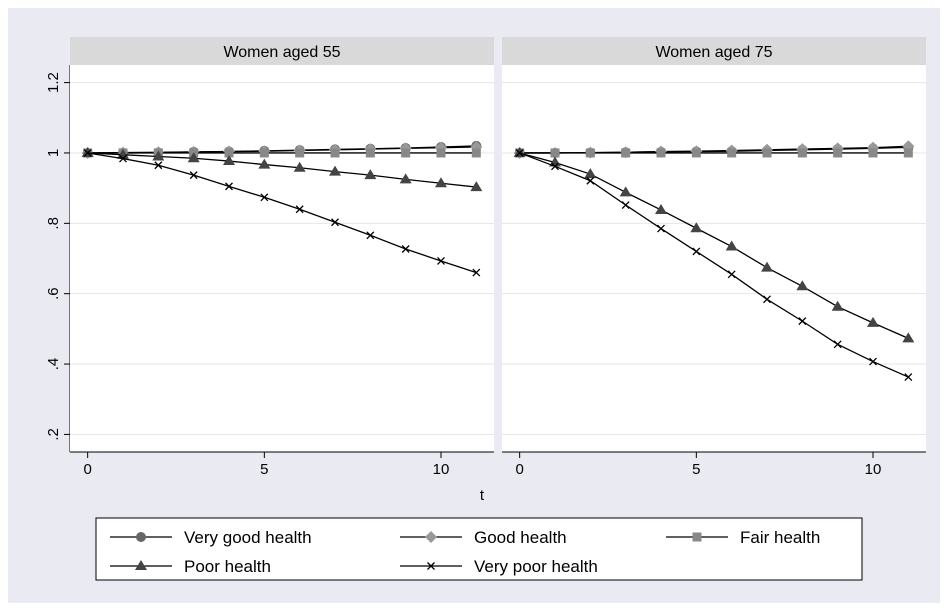  Describe the element at coordinates (536, 566) in the screenshot. I see `legend-label: Very poor health` at that location.